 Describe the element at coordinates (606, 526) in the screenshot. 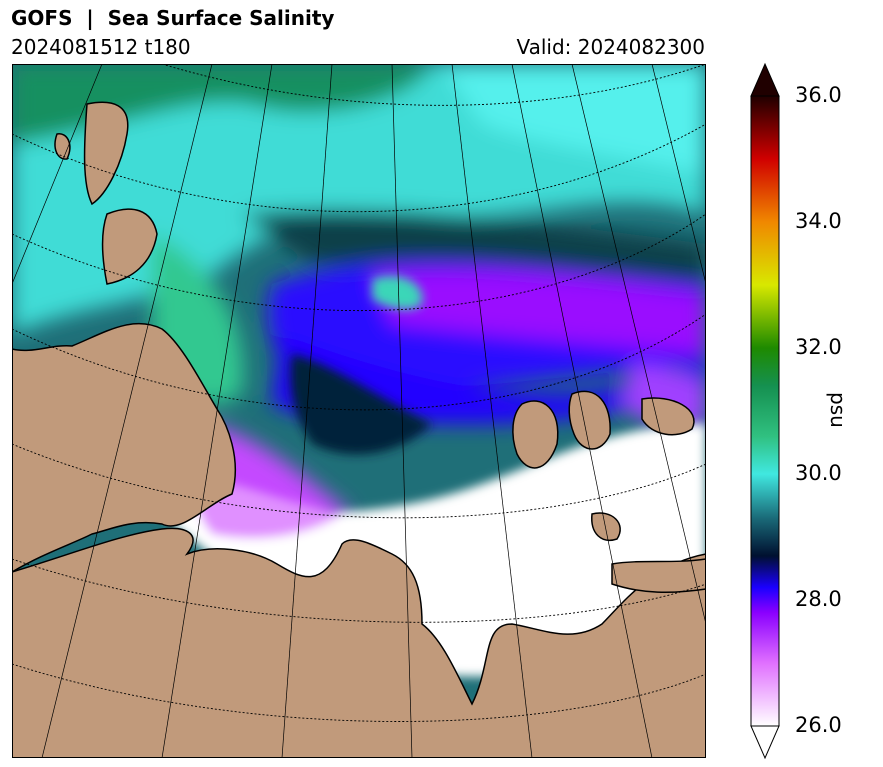

I see `taymyr-island` at that location.